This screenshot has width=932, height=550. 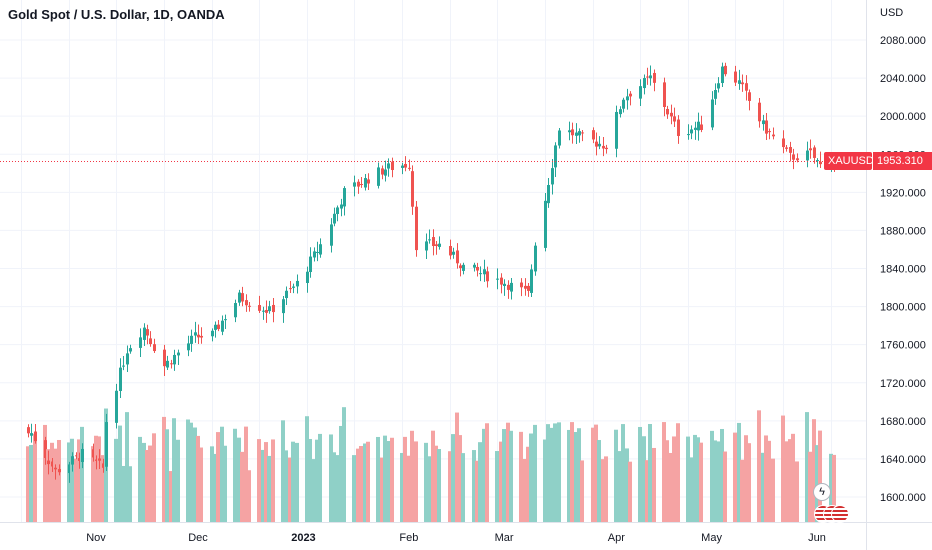 What do you see at coordinates (822, 492) in the screenshot?
I see `lightning-icon: ϟ` at bounding box center [822, 492].